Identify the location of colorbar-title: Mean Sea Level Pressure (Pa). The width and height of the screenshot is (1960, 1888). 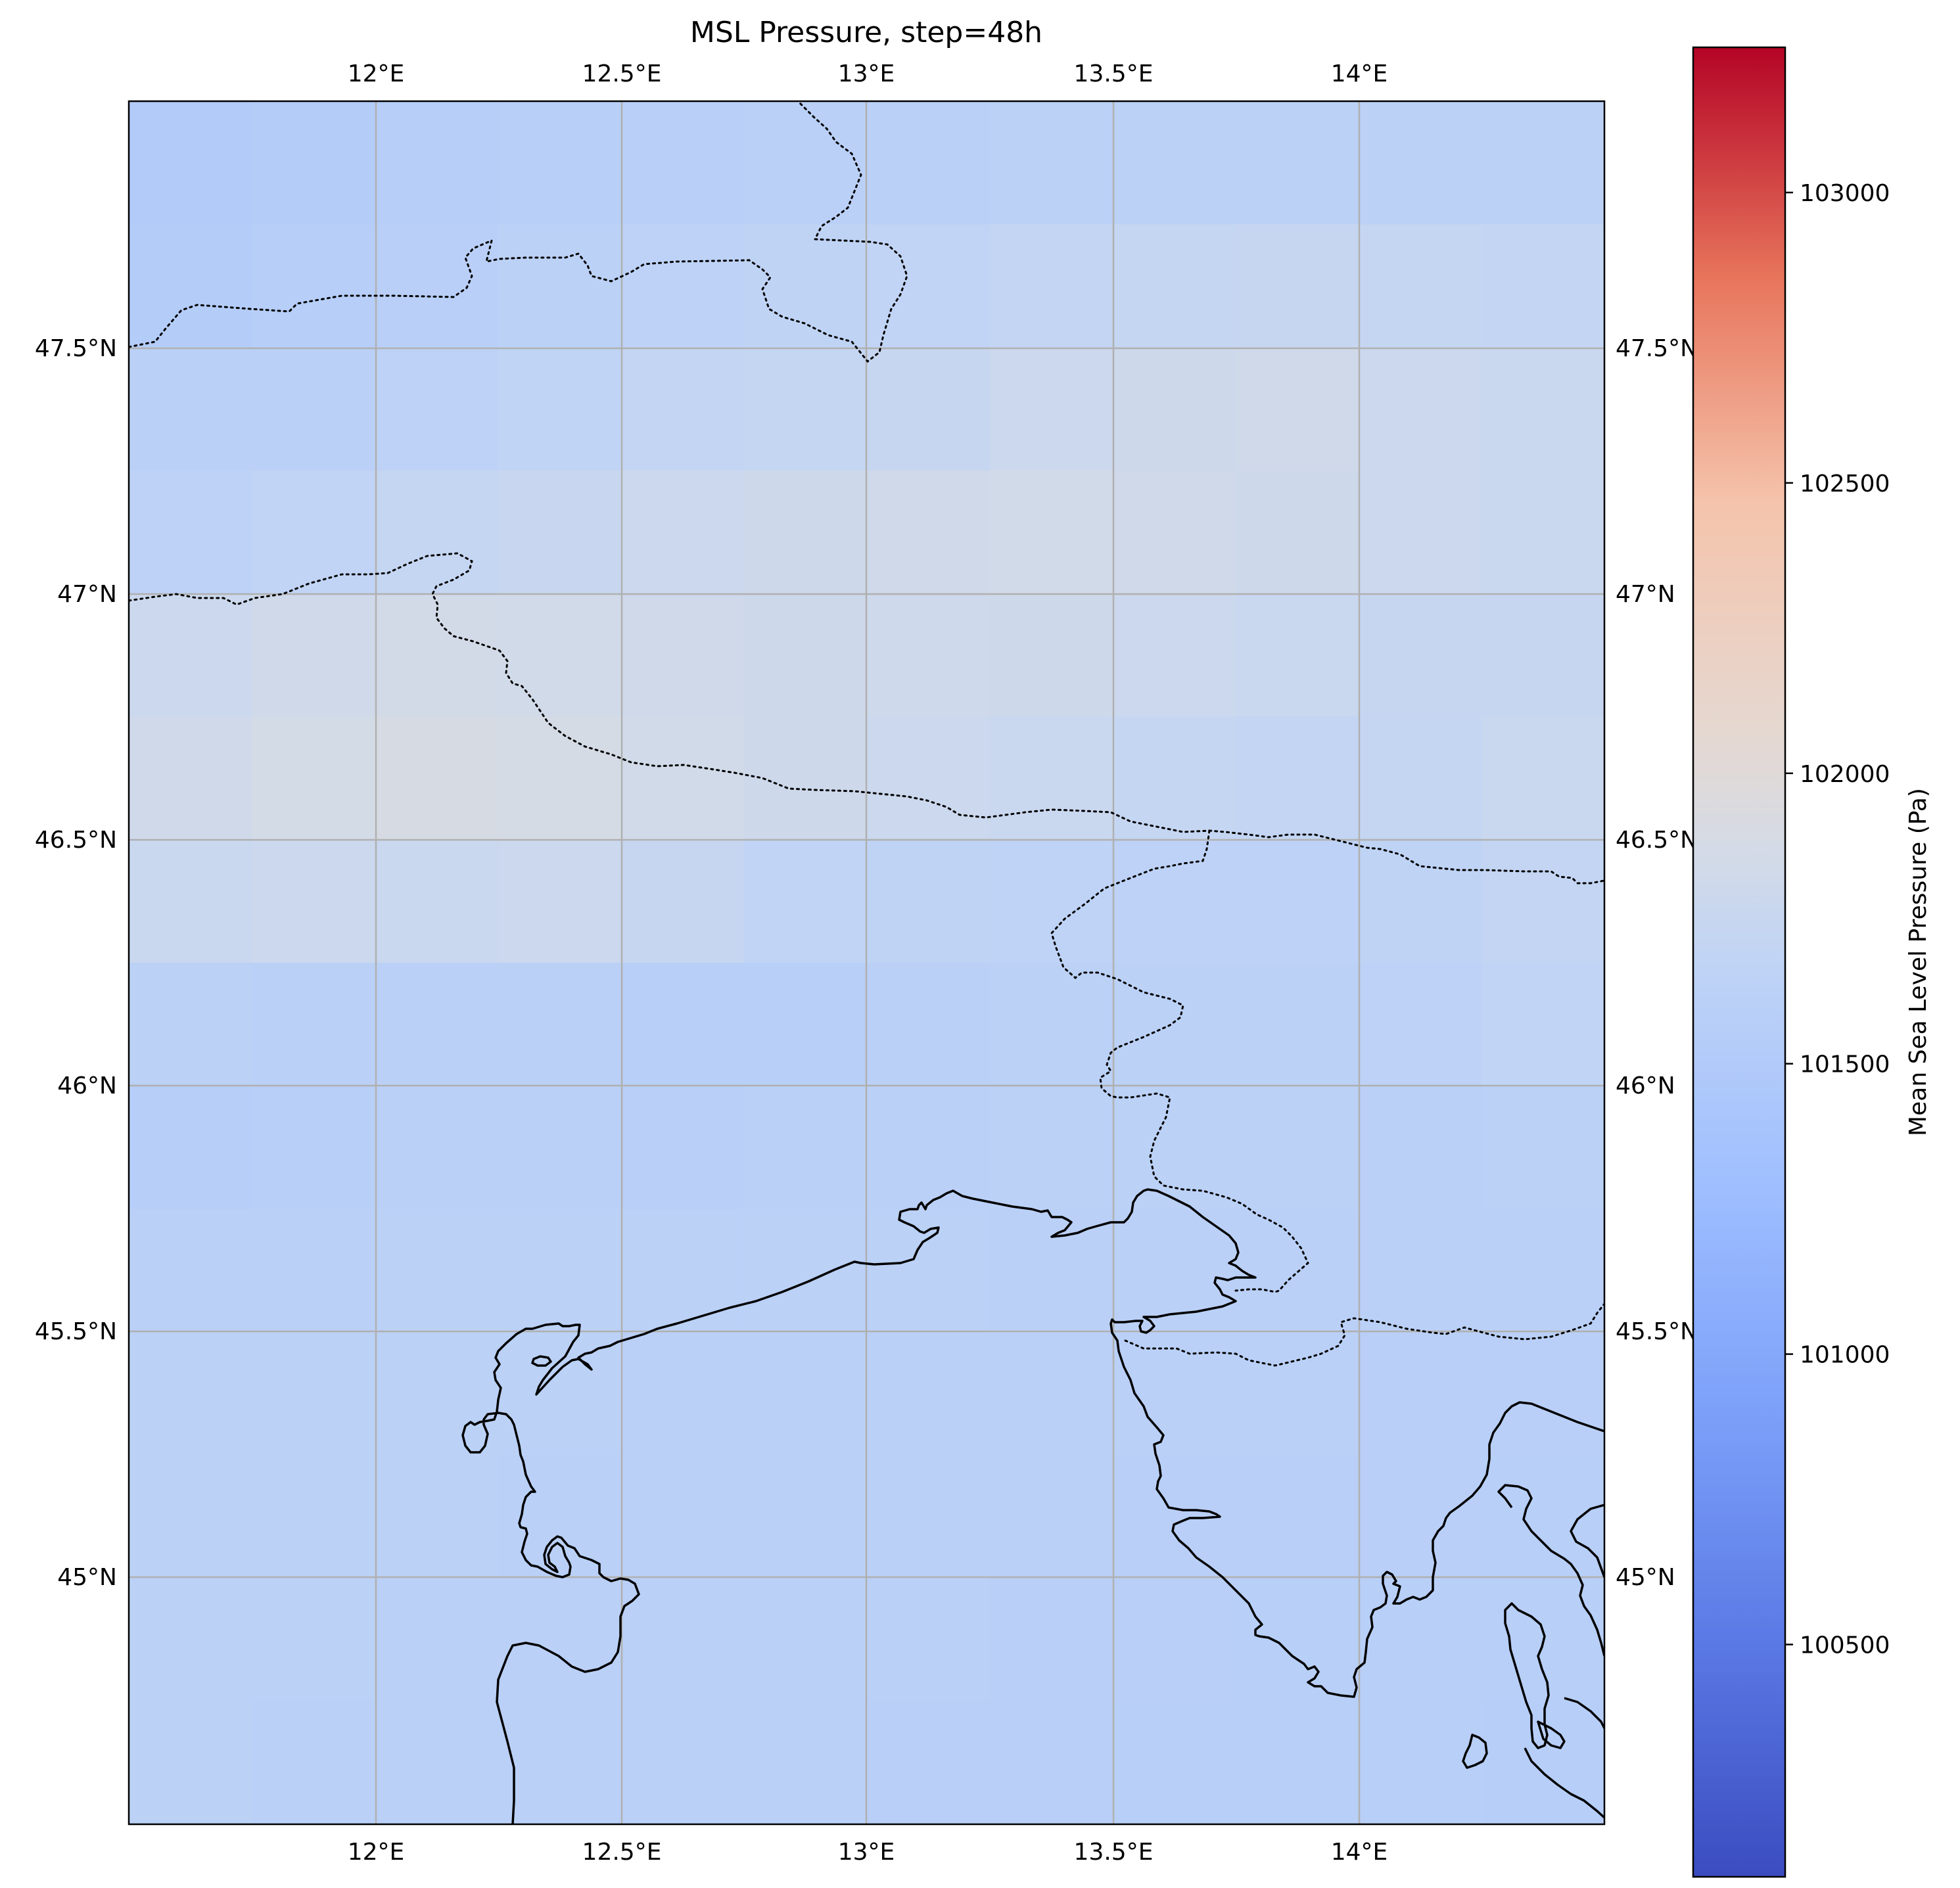
(1918, 962).